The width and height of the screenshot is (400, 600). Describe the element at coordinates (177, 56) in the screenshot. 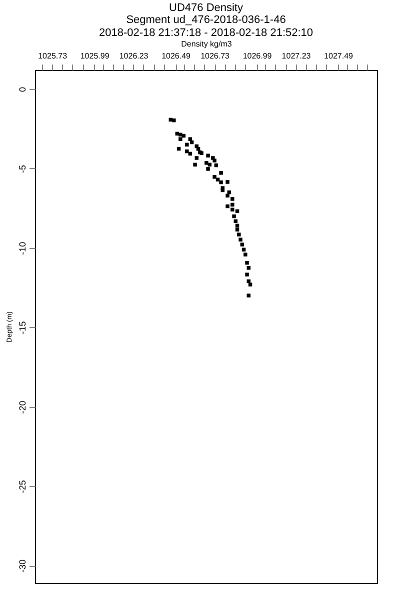

I see `x-tick-label: 1026.49` at that location.